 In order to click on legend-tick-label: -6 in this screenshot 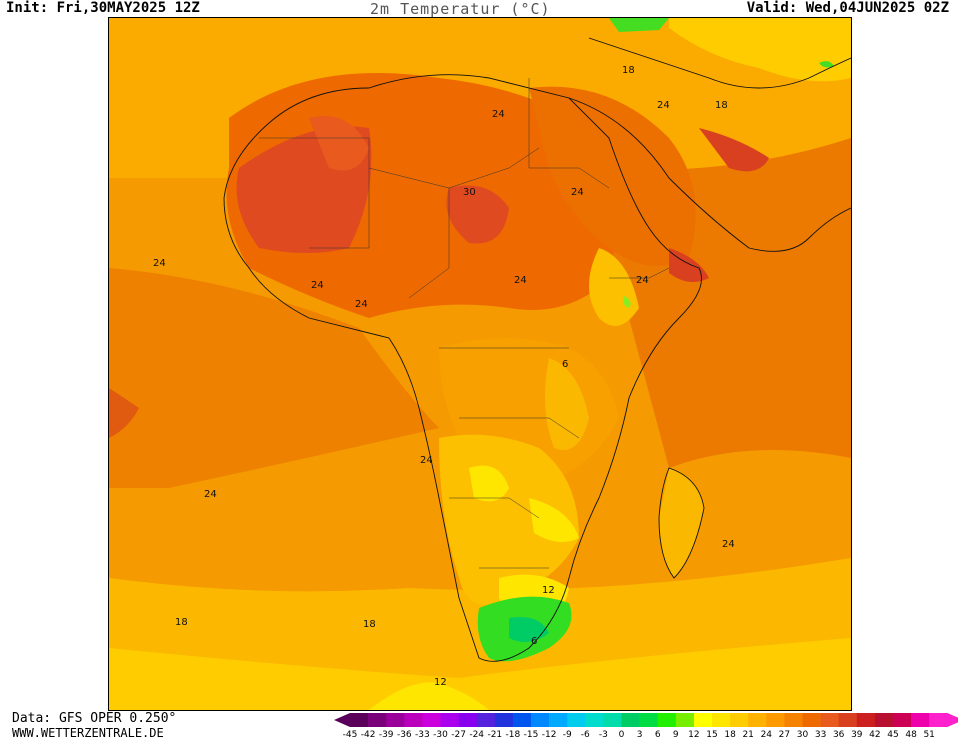, I will do `click(585, 735)`.